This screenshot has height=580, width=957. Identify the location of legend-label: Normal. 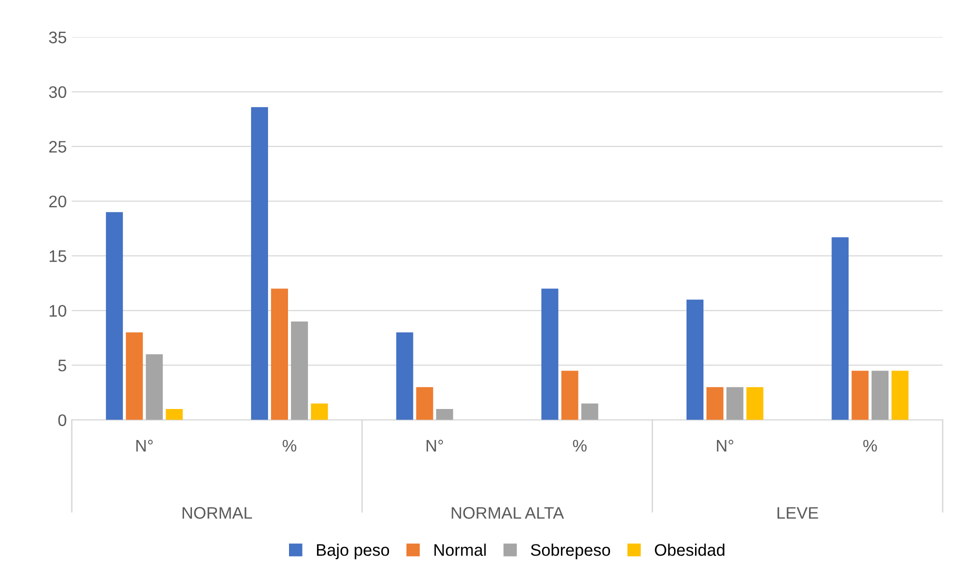
(460, 550).